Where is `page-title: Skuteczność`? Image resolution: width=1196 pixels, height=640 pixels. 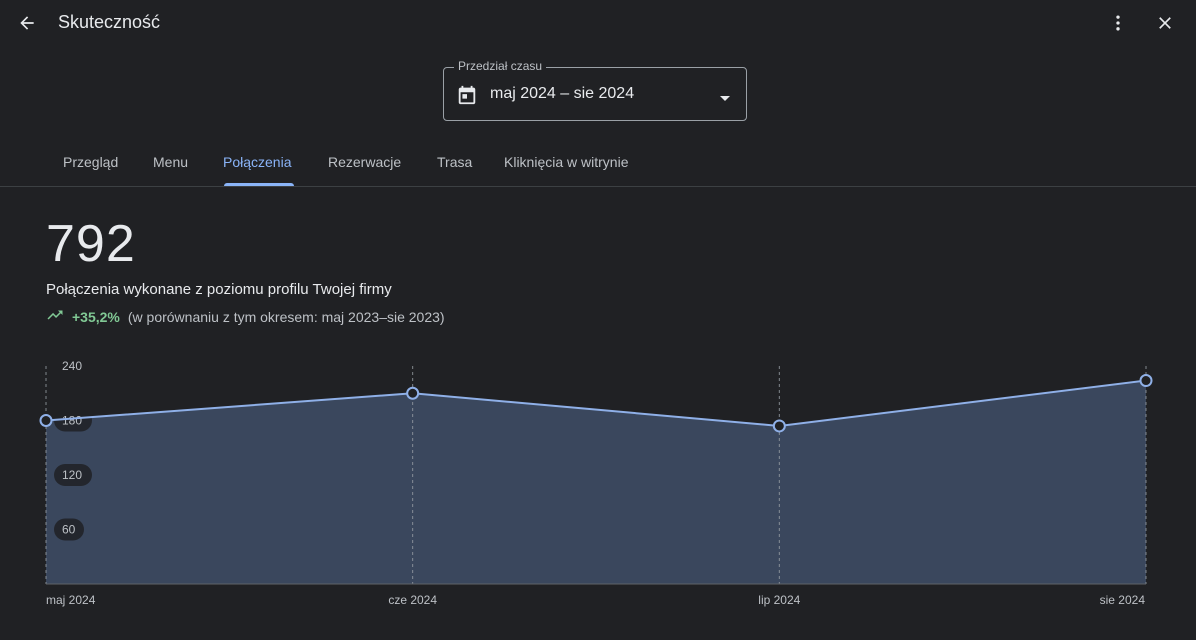 page-title: Skuteczność is located at coordinates (109, 22).